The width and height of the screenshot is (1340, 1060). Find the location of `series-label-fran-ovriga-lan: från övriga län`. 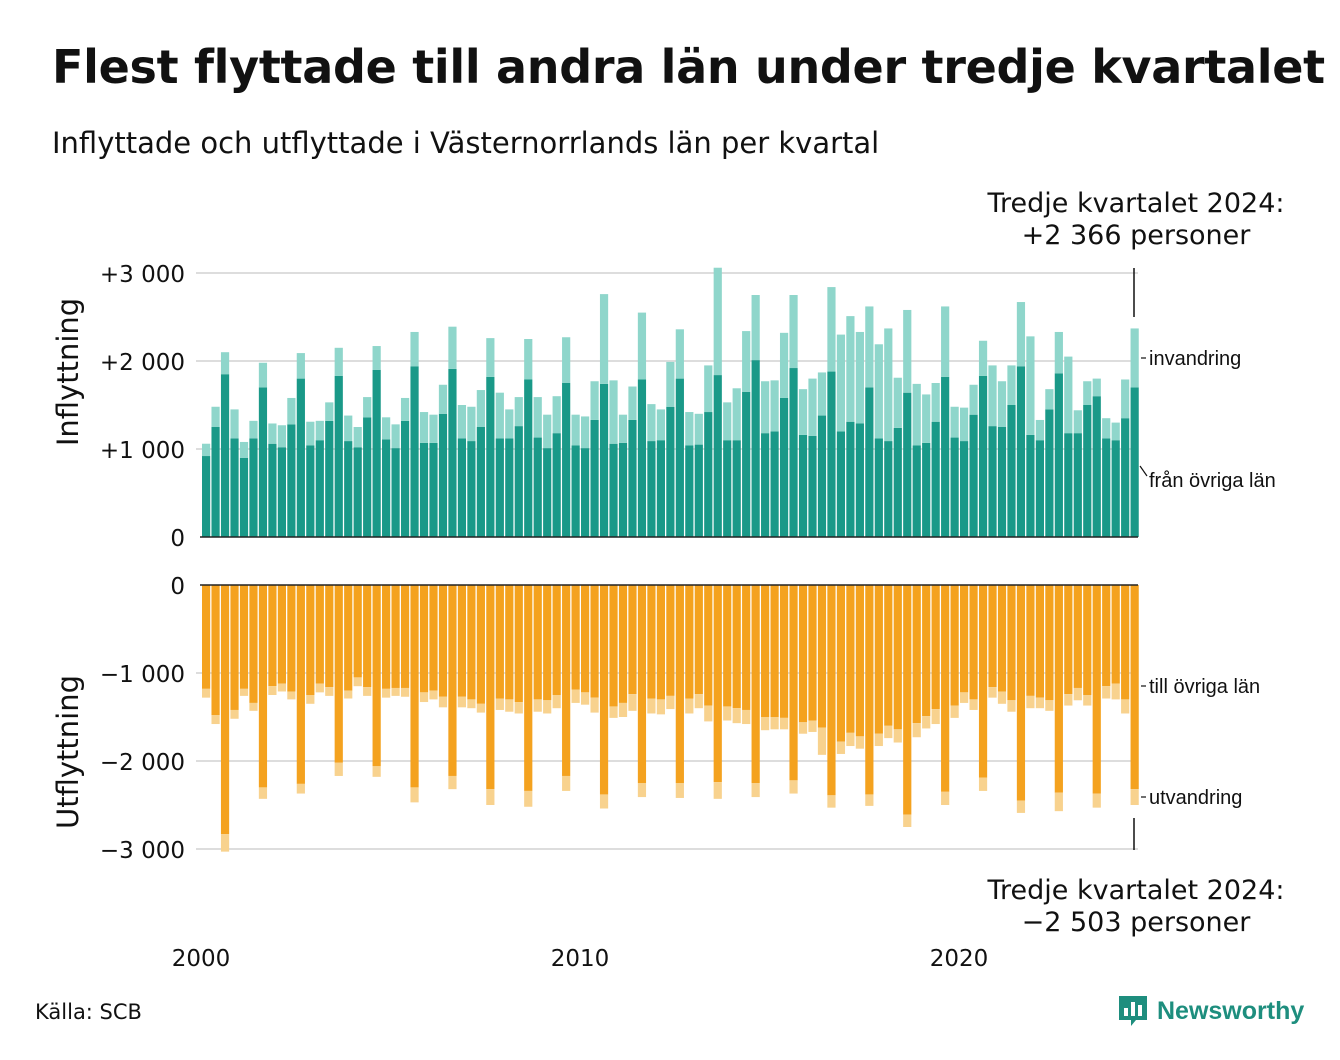

series-label-fran-ovriga-lan: från övriga län is located at coordinates (1212, 481).